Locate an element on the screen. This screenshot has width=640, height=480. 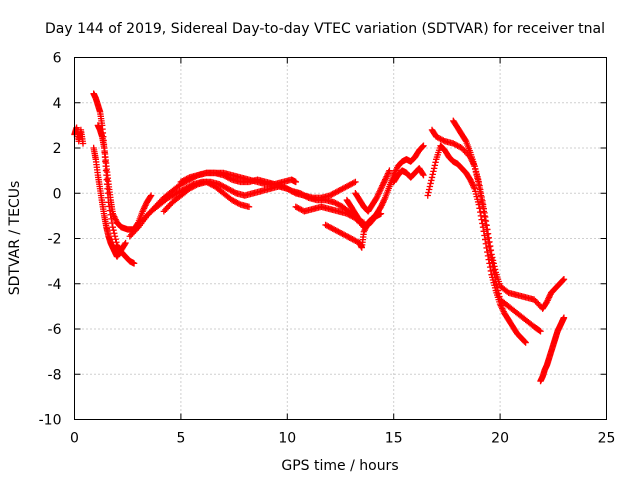
y-axis-label: SDTVAR / TECUs is located at coordinates (15, 238).